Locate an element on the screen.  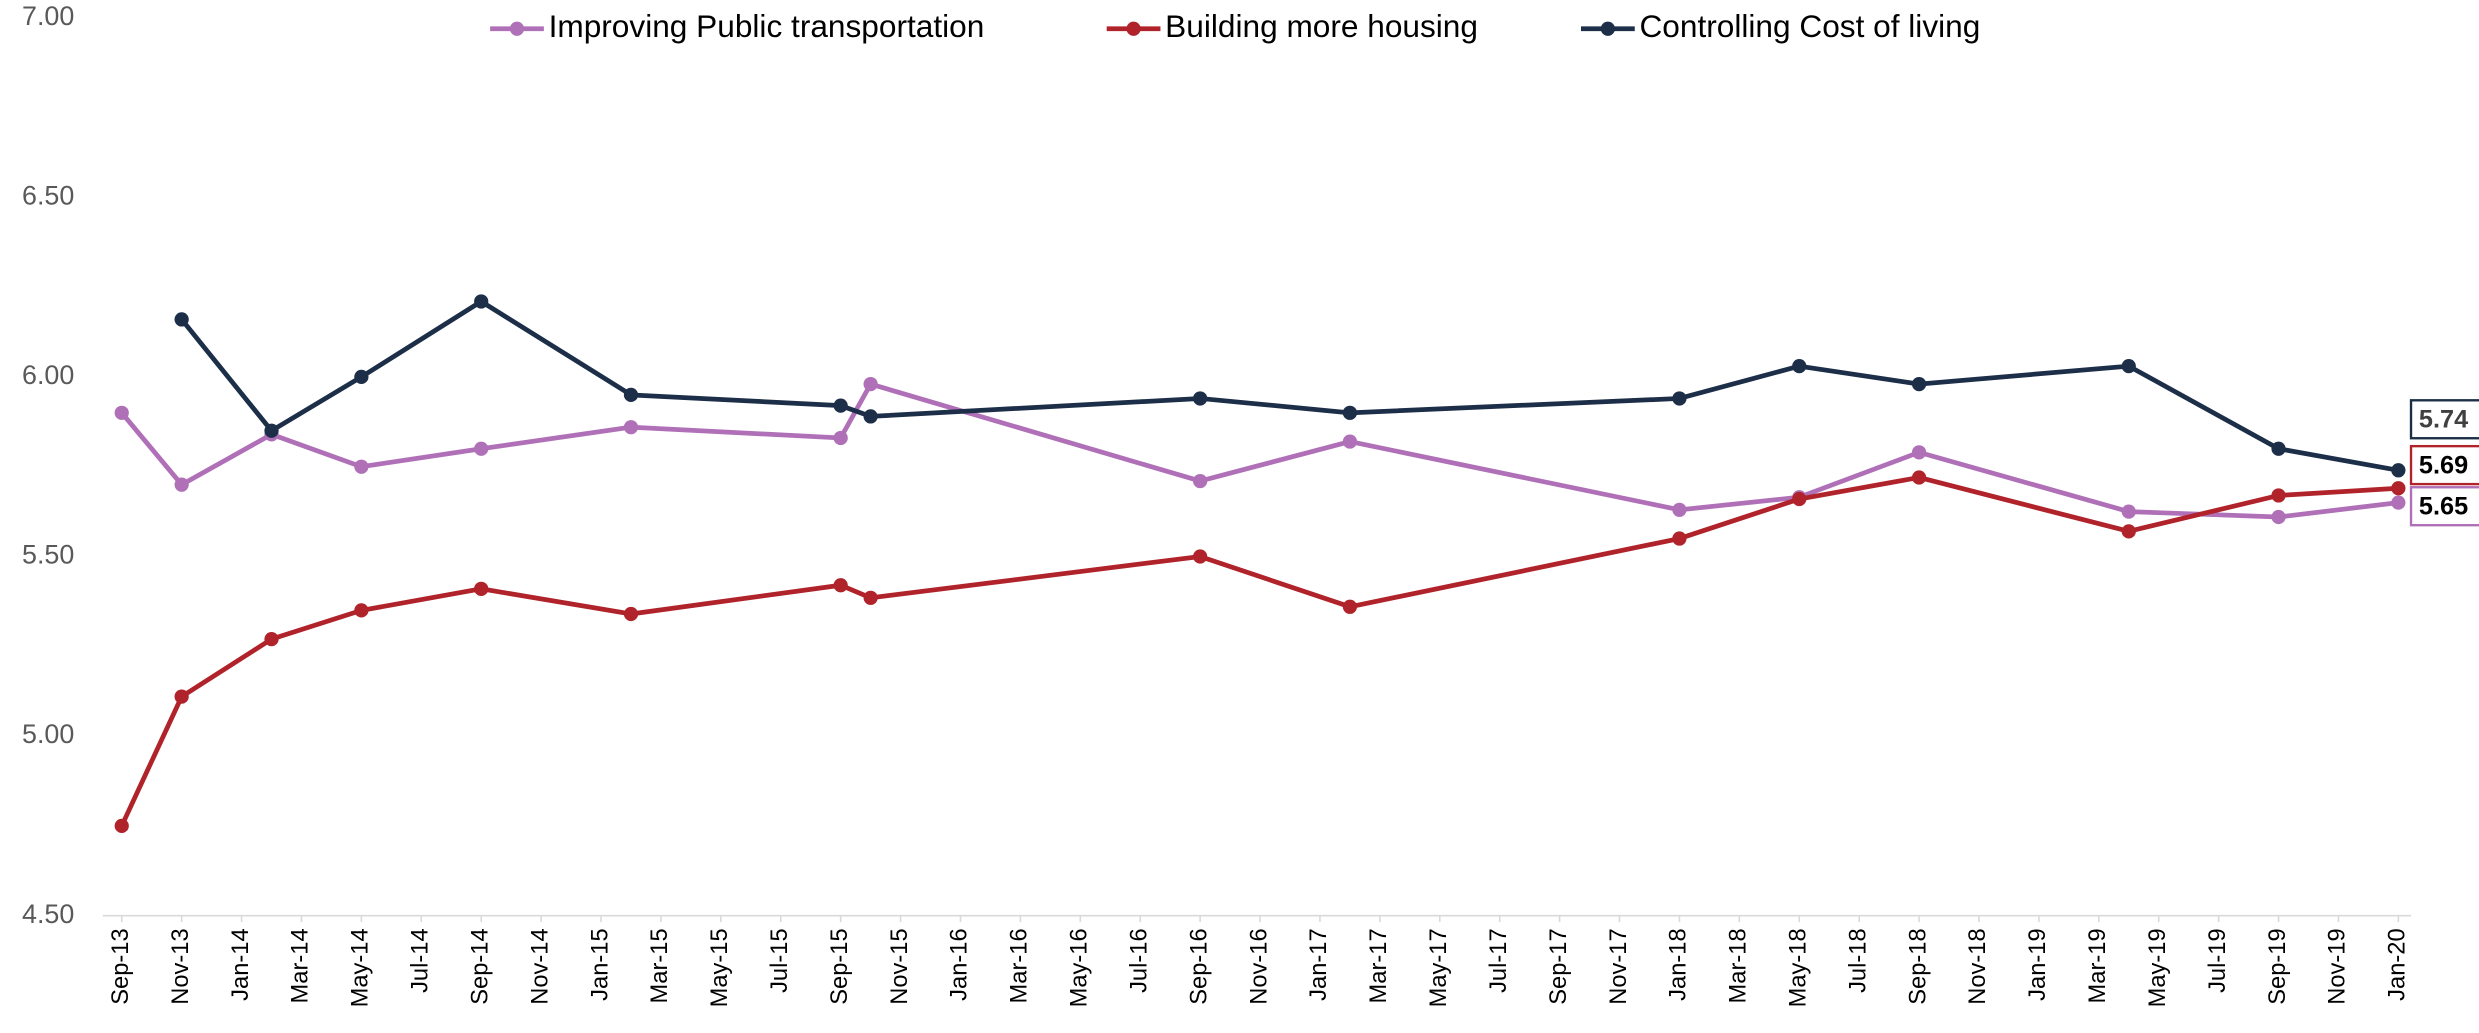
y-tick-label: 7.00 is located at coordinates (48, 16).